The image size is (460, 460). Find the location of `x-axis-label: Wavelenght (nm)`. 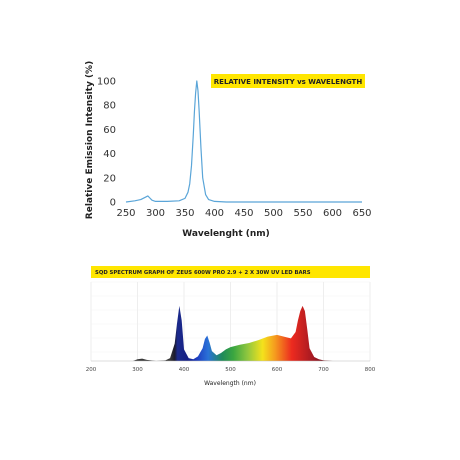

x-axis-label: Wavelenght (nm) is located at coordinates (226, 234).